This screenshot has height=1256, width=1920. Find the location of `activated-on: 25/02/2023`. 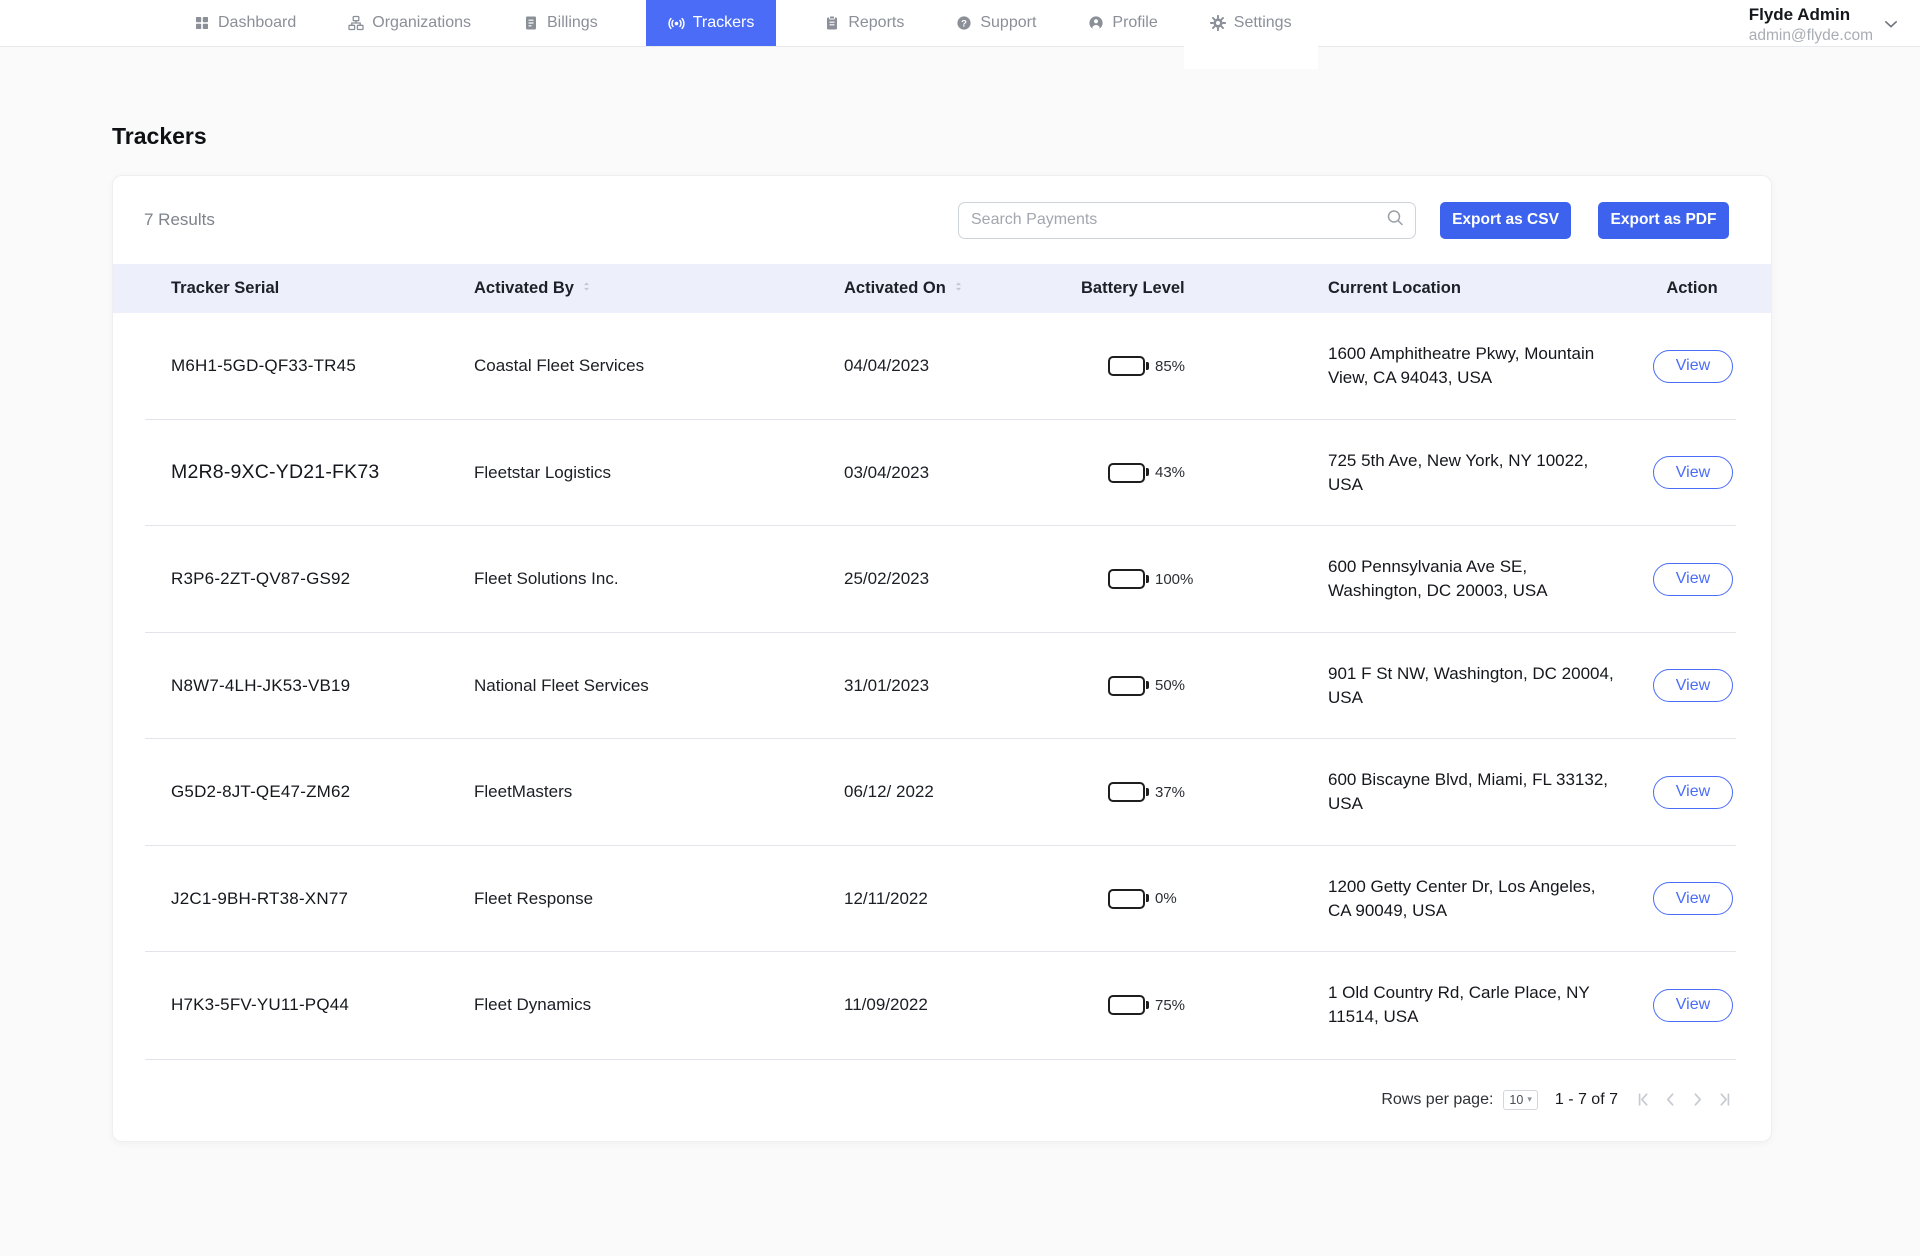

activated-on: 25/02/2023 is located at coordinates (887, 579).